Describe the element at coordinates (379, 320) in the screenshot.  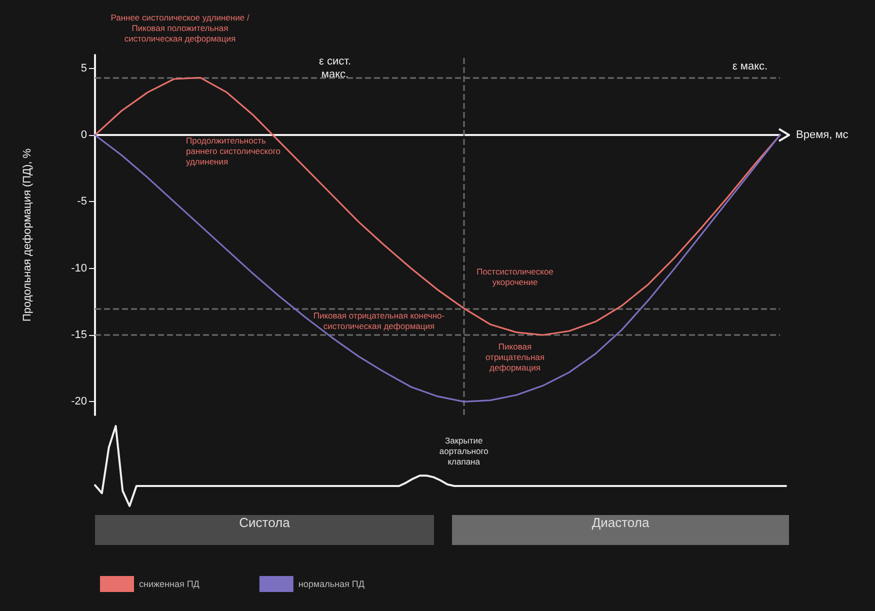
I see `annotation: Пиковая отрицательная конечно- систолическая деформация` at that location.